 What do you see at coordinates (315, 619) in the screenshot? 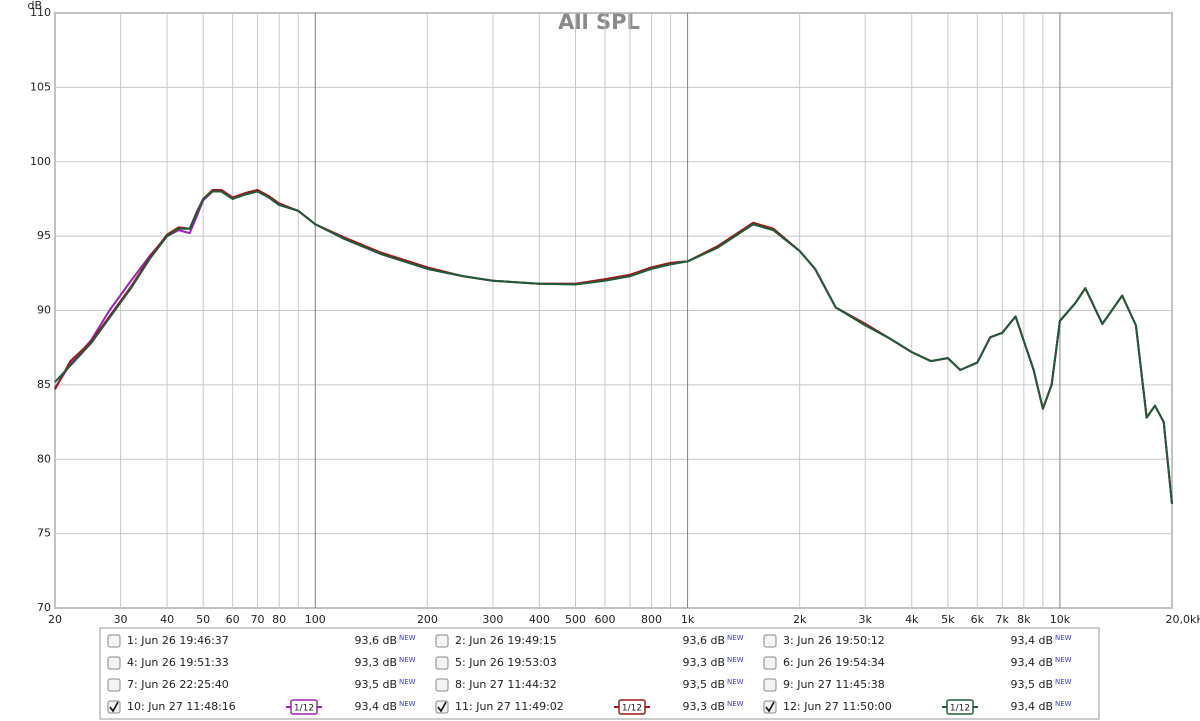
I see `x-tick-label: 100` at bounding box center [315, 619].